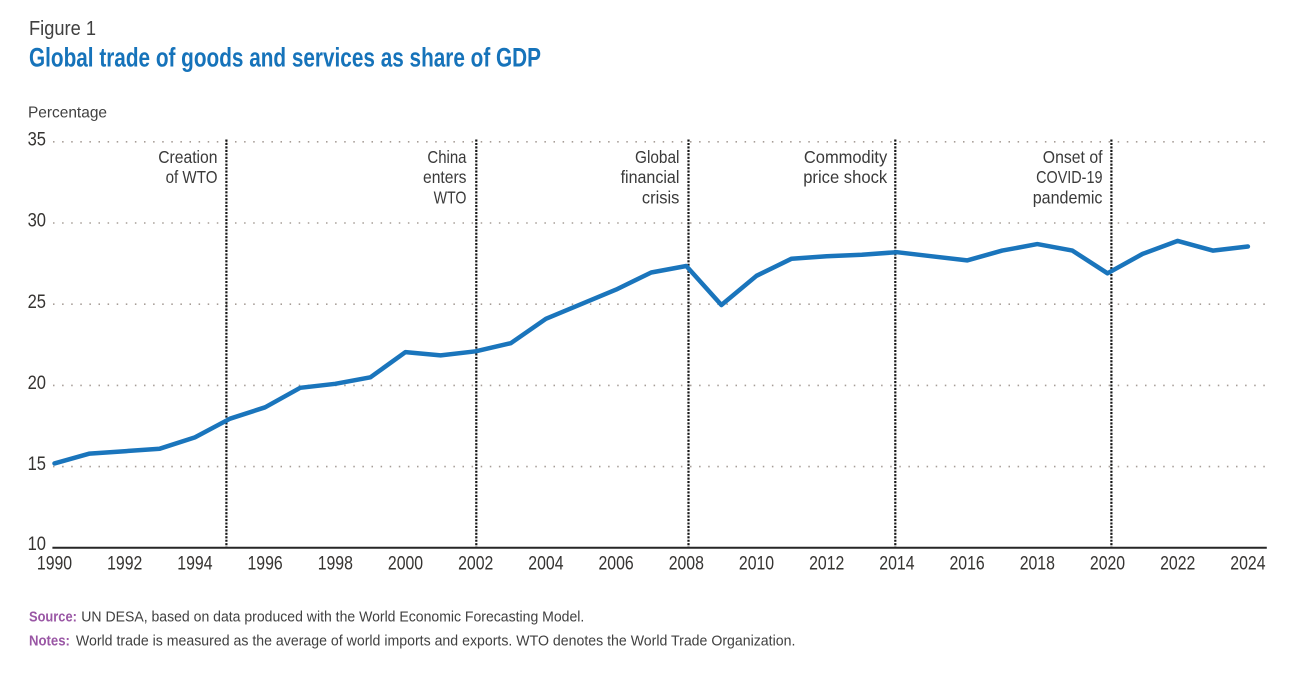 The image size is (1296, 677). Describe the element at coordinates (195, 564) in the screenshot. I see `svg-text: 1994` at that location.